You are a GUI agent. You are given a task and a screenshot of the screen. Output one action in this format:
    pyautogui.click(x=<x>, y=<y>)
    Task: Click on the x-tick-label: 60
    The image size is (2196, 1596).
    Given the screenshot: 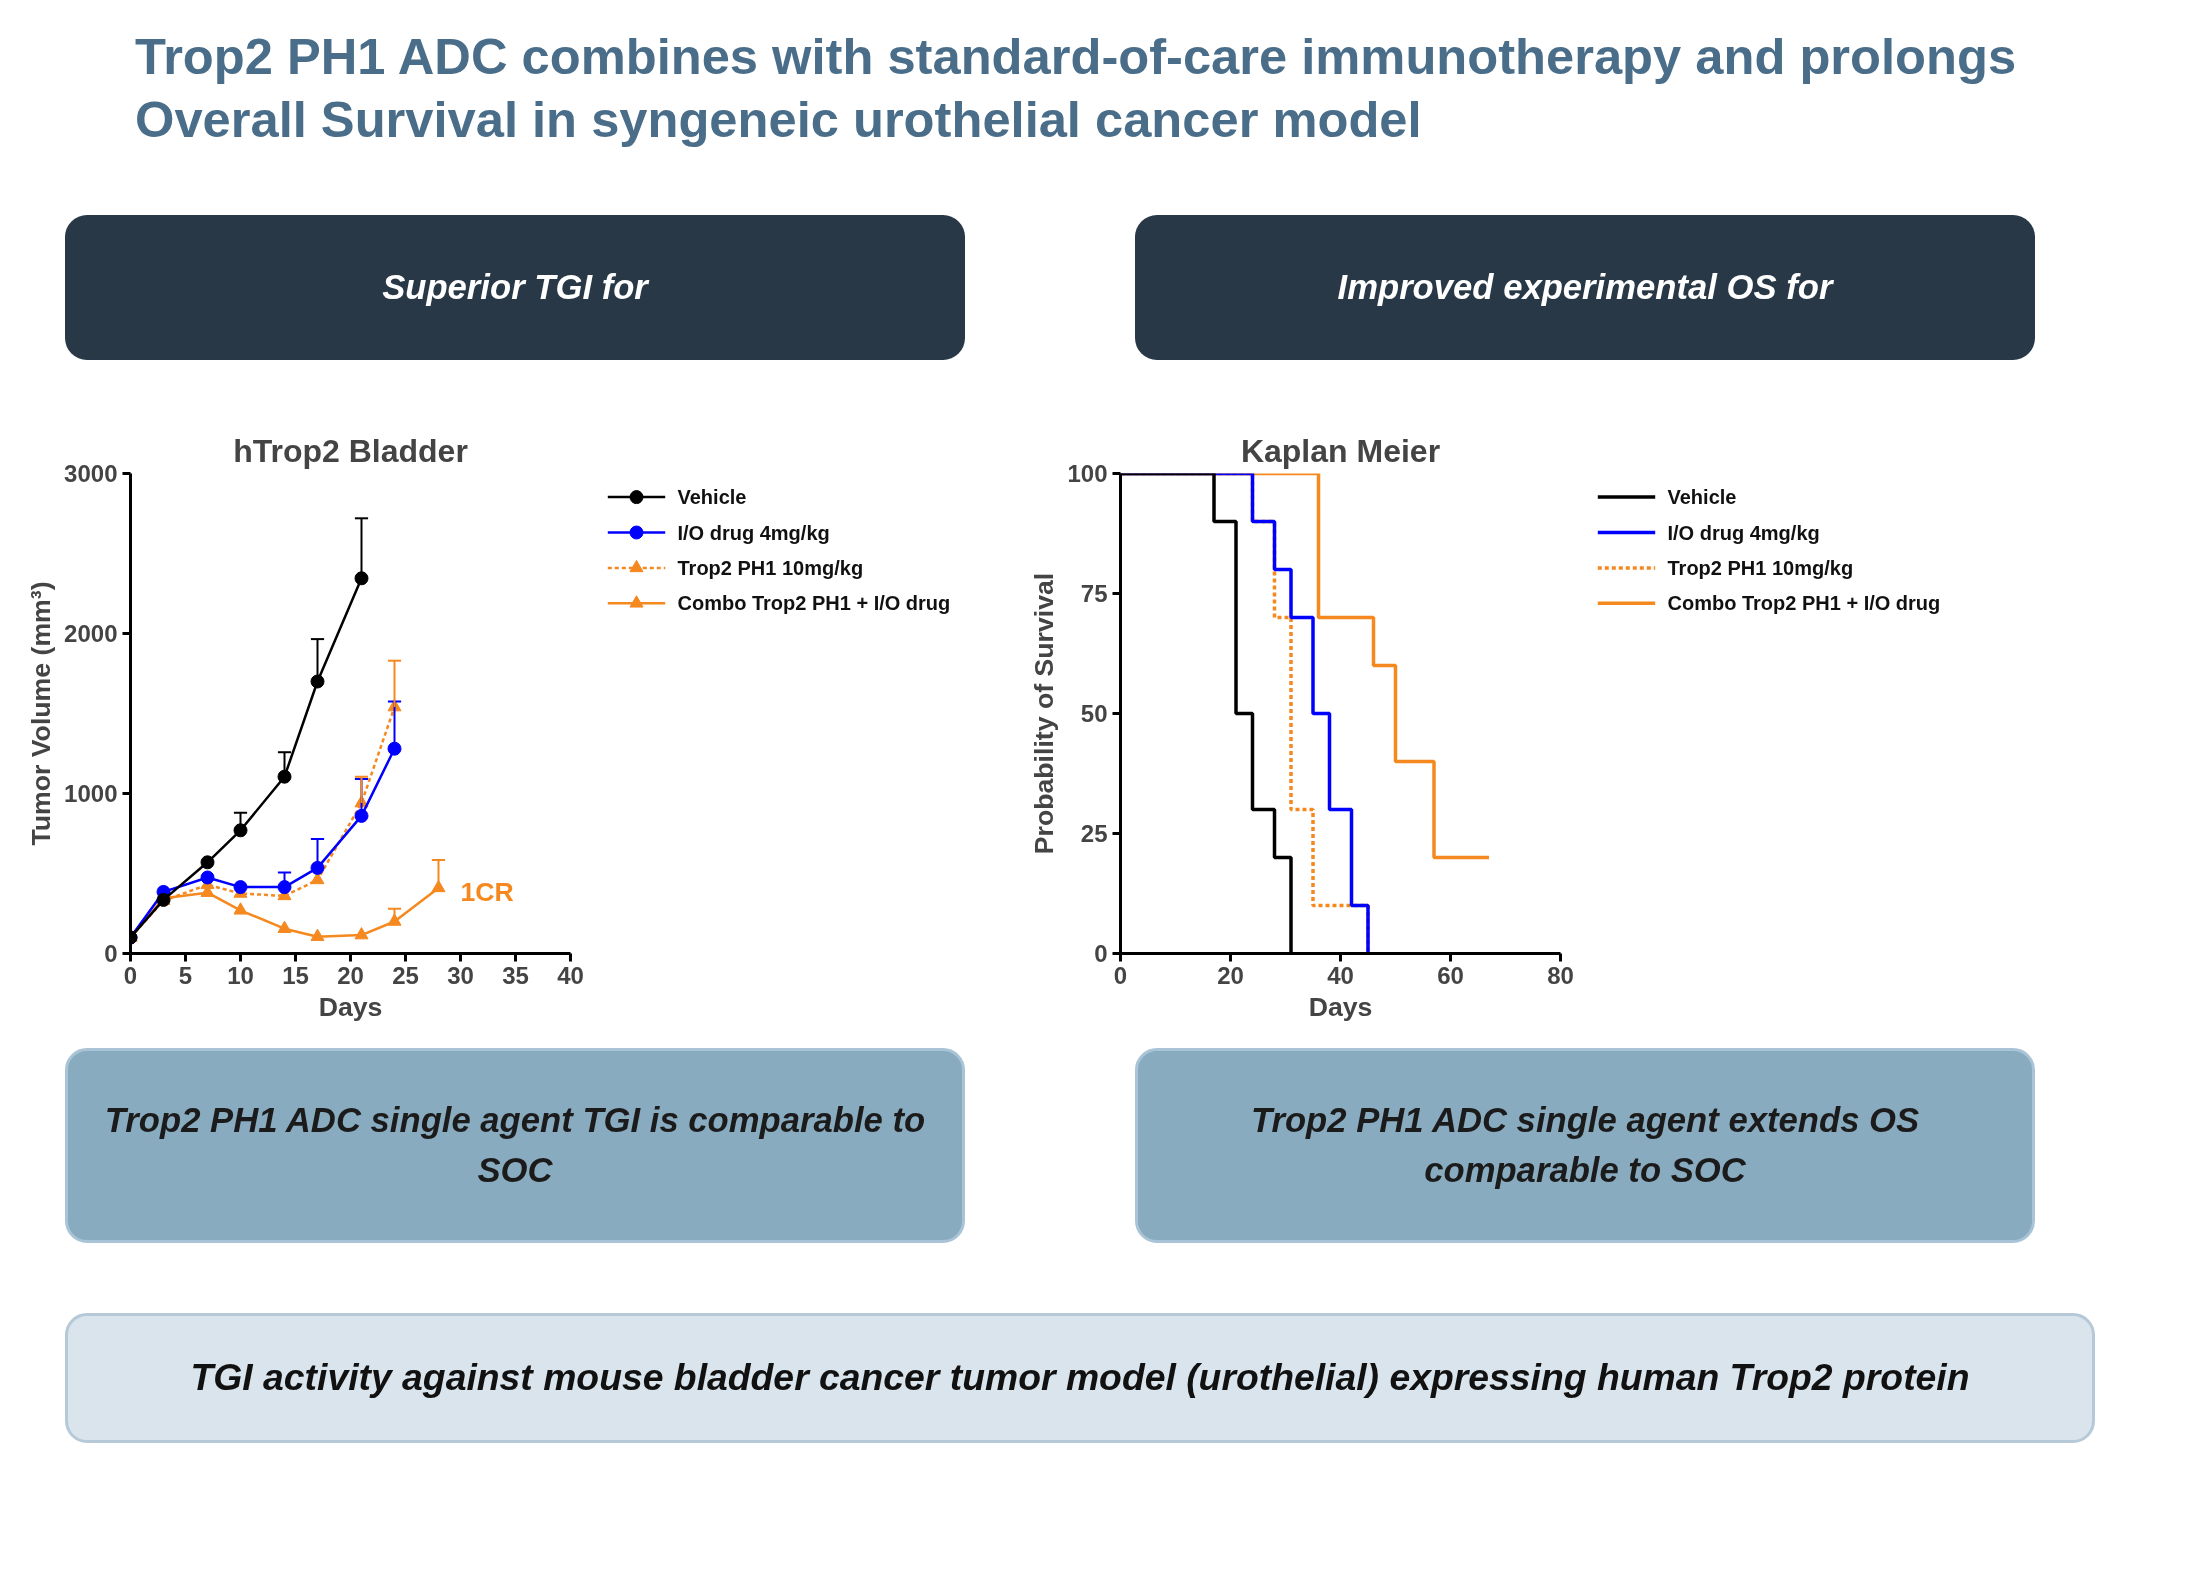 What is the action you would take?
    pyautogui.click(x=1450, y=975)
    